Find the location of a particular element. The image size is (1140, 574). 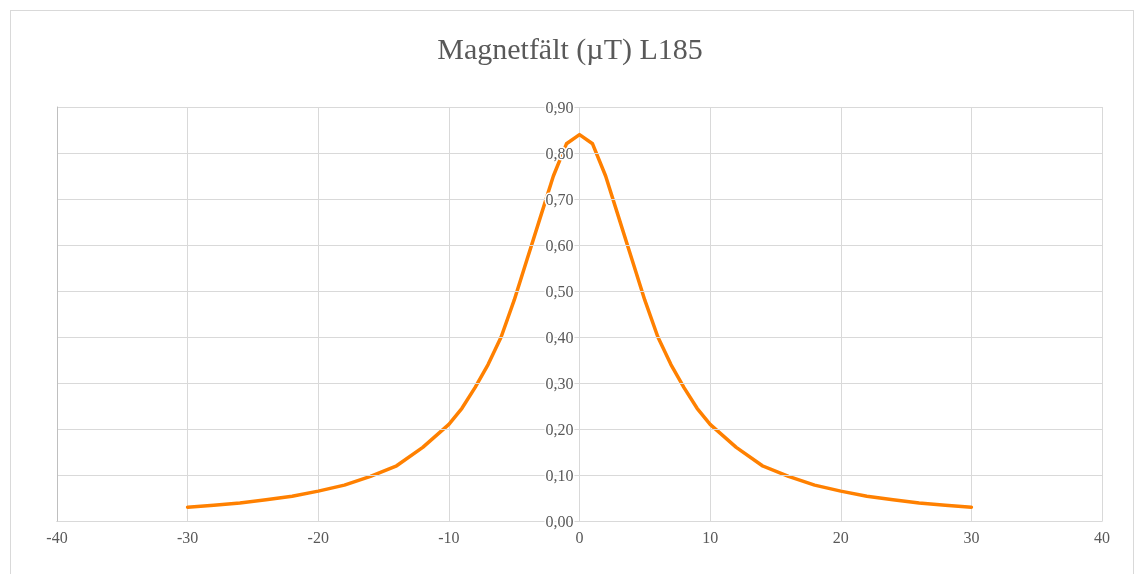

x-tick-label: -40 is located at coordinates (57, 537).